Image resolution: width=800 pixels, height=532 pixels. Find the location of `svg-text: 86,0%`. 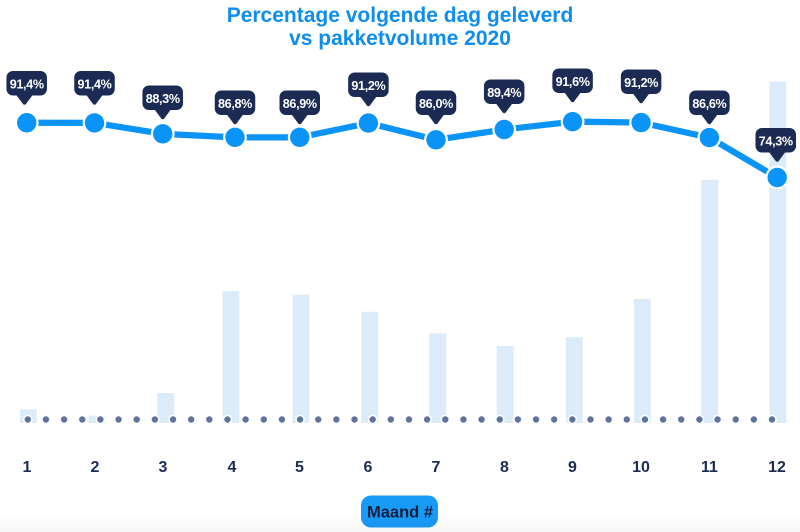

svg-text: 86,0% is located at coordinates (436, 104).